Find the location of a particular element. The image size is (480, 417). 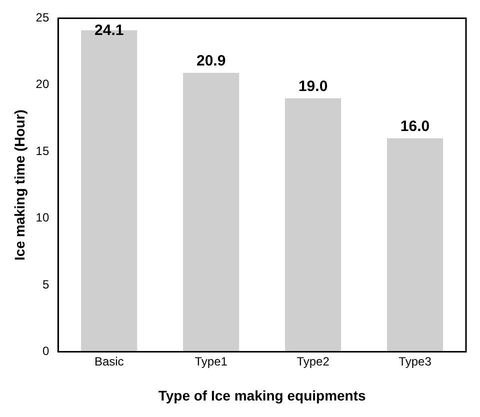

y-tick-label: 10 is located at coordinates (43, 217).